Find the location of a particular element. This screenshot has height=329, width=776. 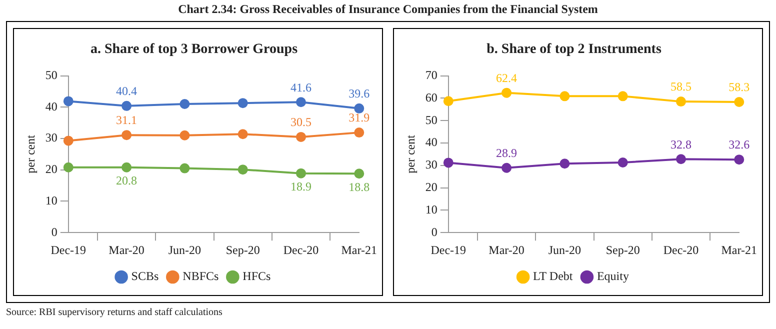

data-label: 32.6 is located at coordinates (739, 145).